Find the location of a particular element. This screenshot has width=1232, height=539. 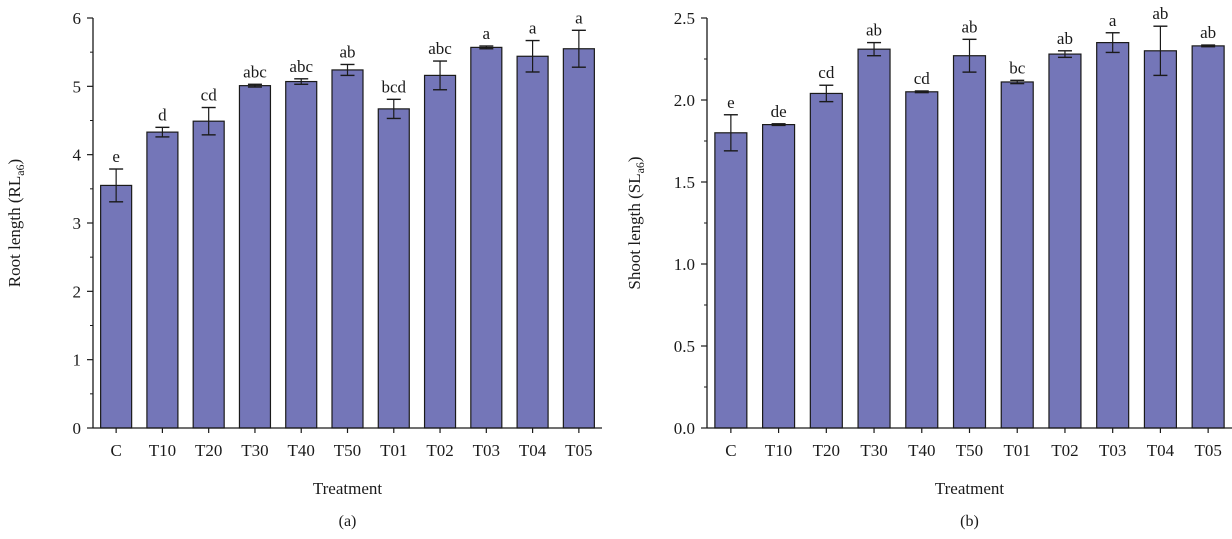

y-axis-label: Root length (RLa6) is located at coordinates (16, 223).